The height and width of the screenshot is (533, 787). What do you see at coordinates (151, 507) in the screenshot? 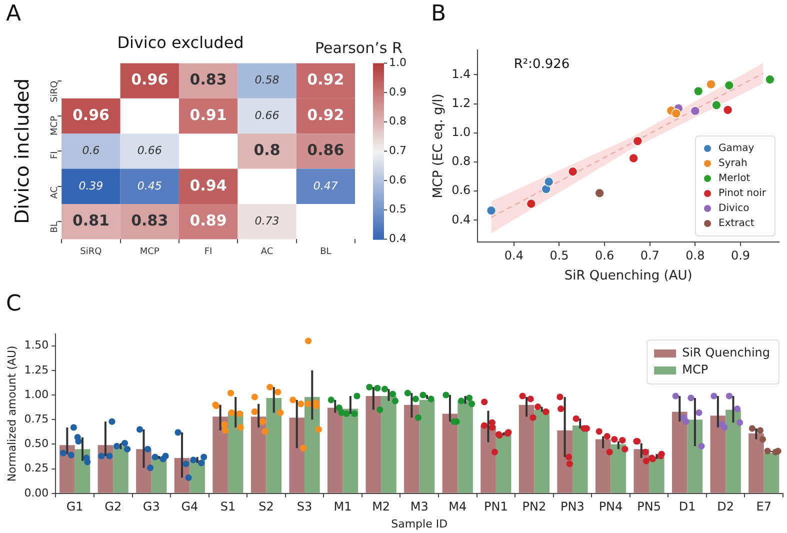
I see `x-tick-label: G3` at bounding box center [151, 507].